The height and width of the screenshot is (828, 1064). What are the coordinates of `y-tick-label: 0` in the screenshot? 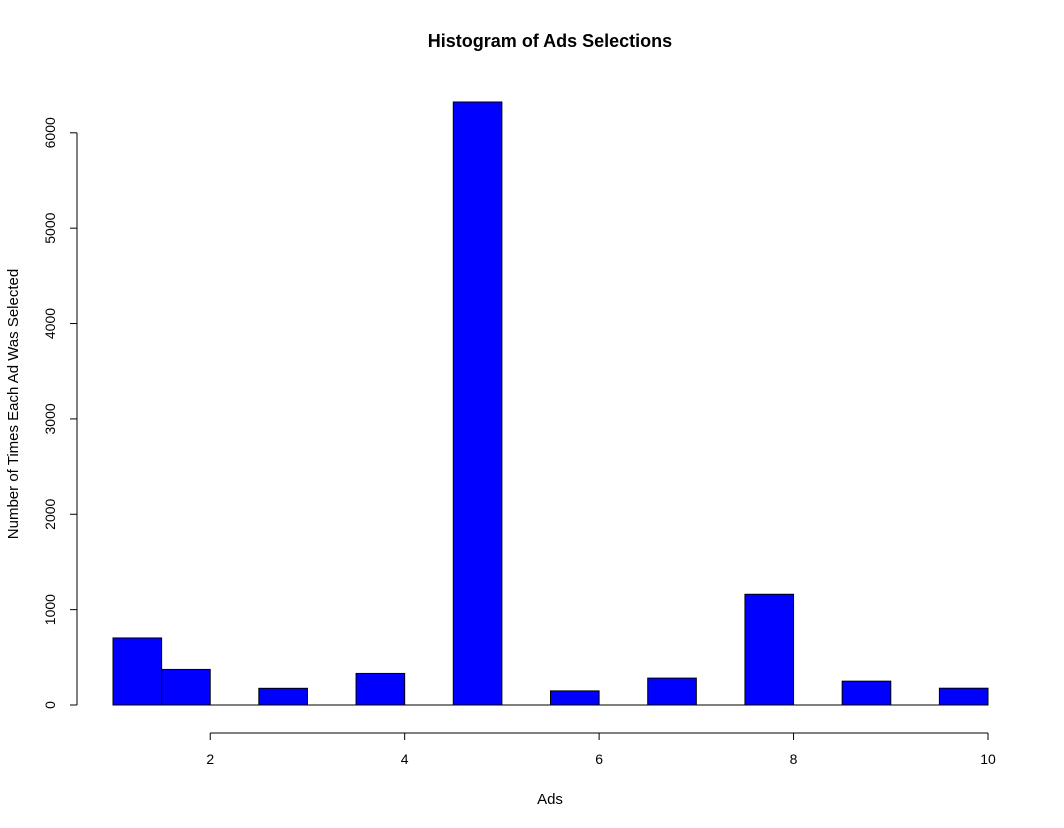 It's located at (50, 705).